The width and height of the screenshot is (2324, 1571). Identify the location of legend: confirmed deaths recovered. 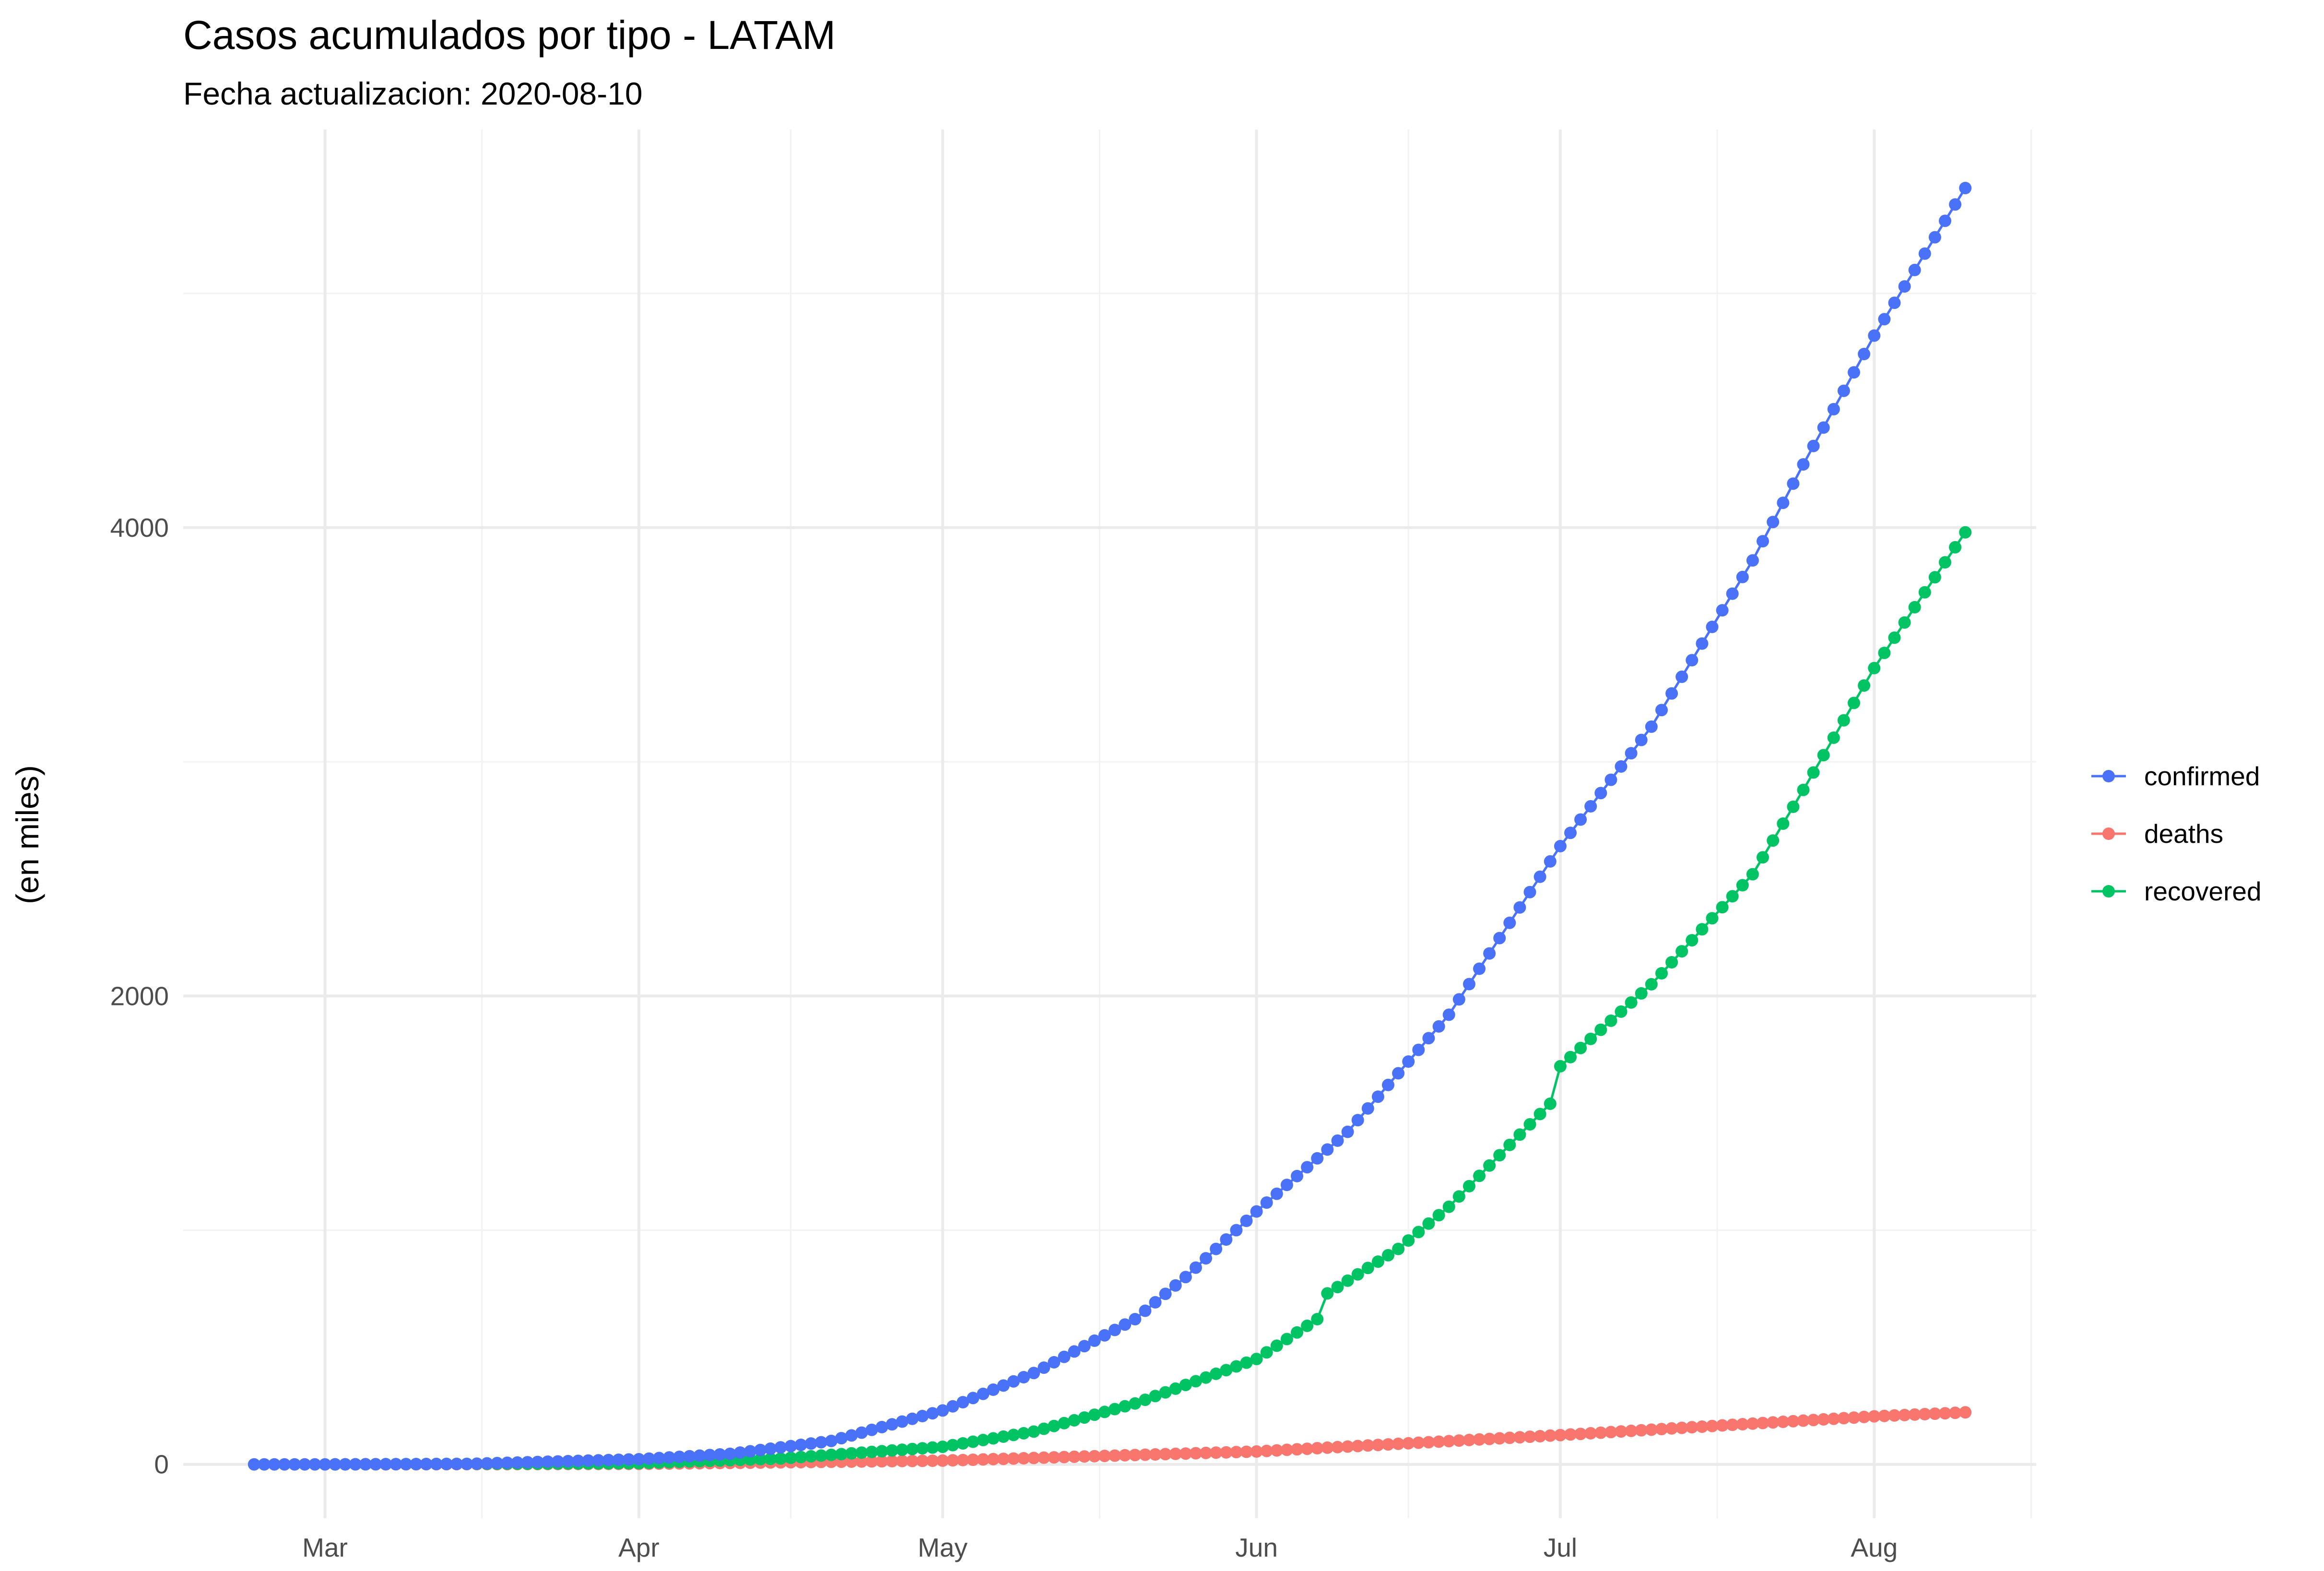
(2176, 833).